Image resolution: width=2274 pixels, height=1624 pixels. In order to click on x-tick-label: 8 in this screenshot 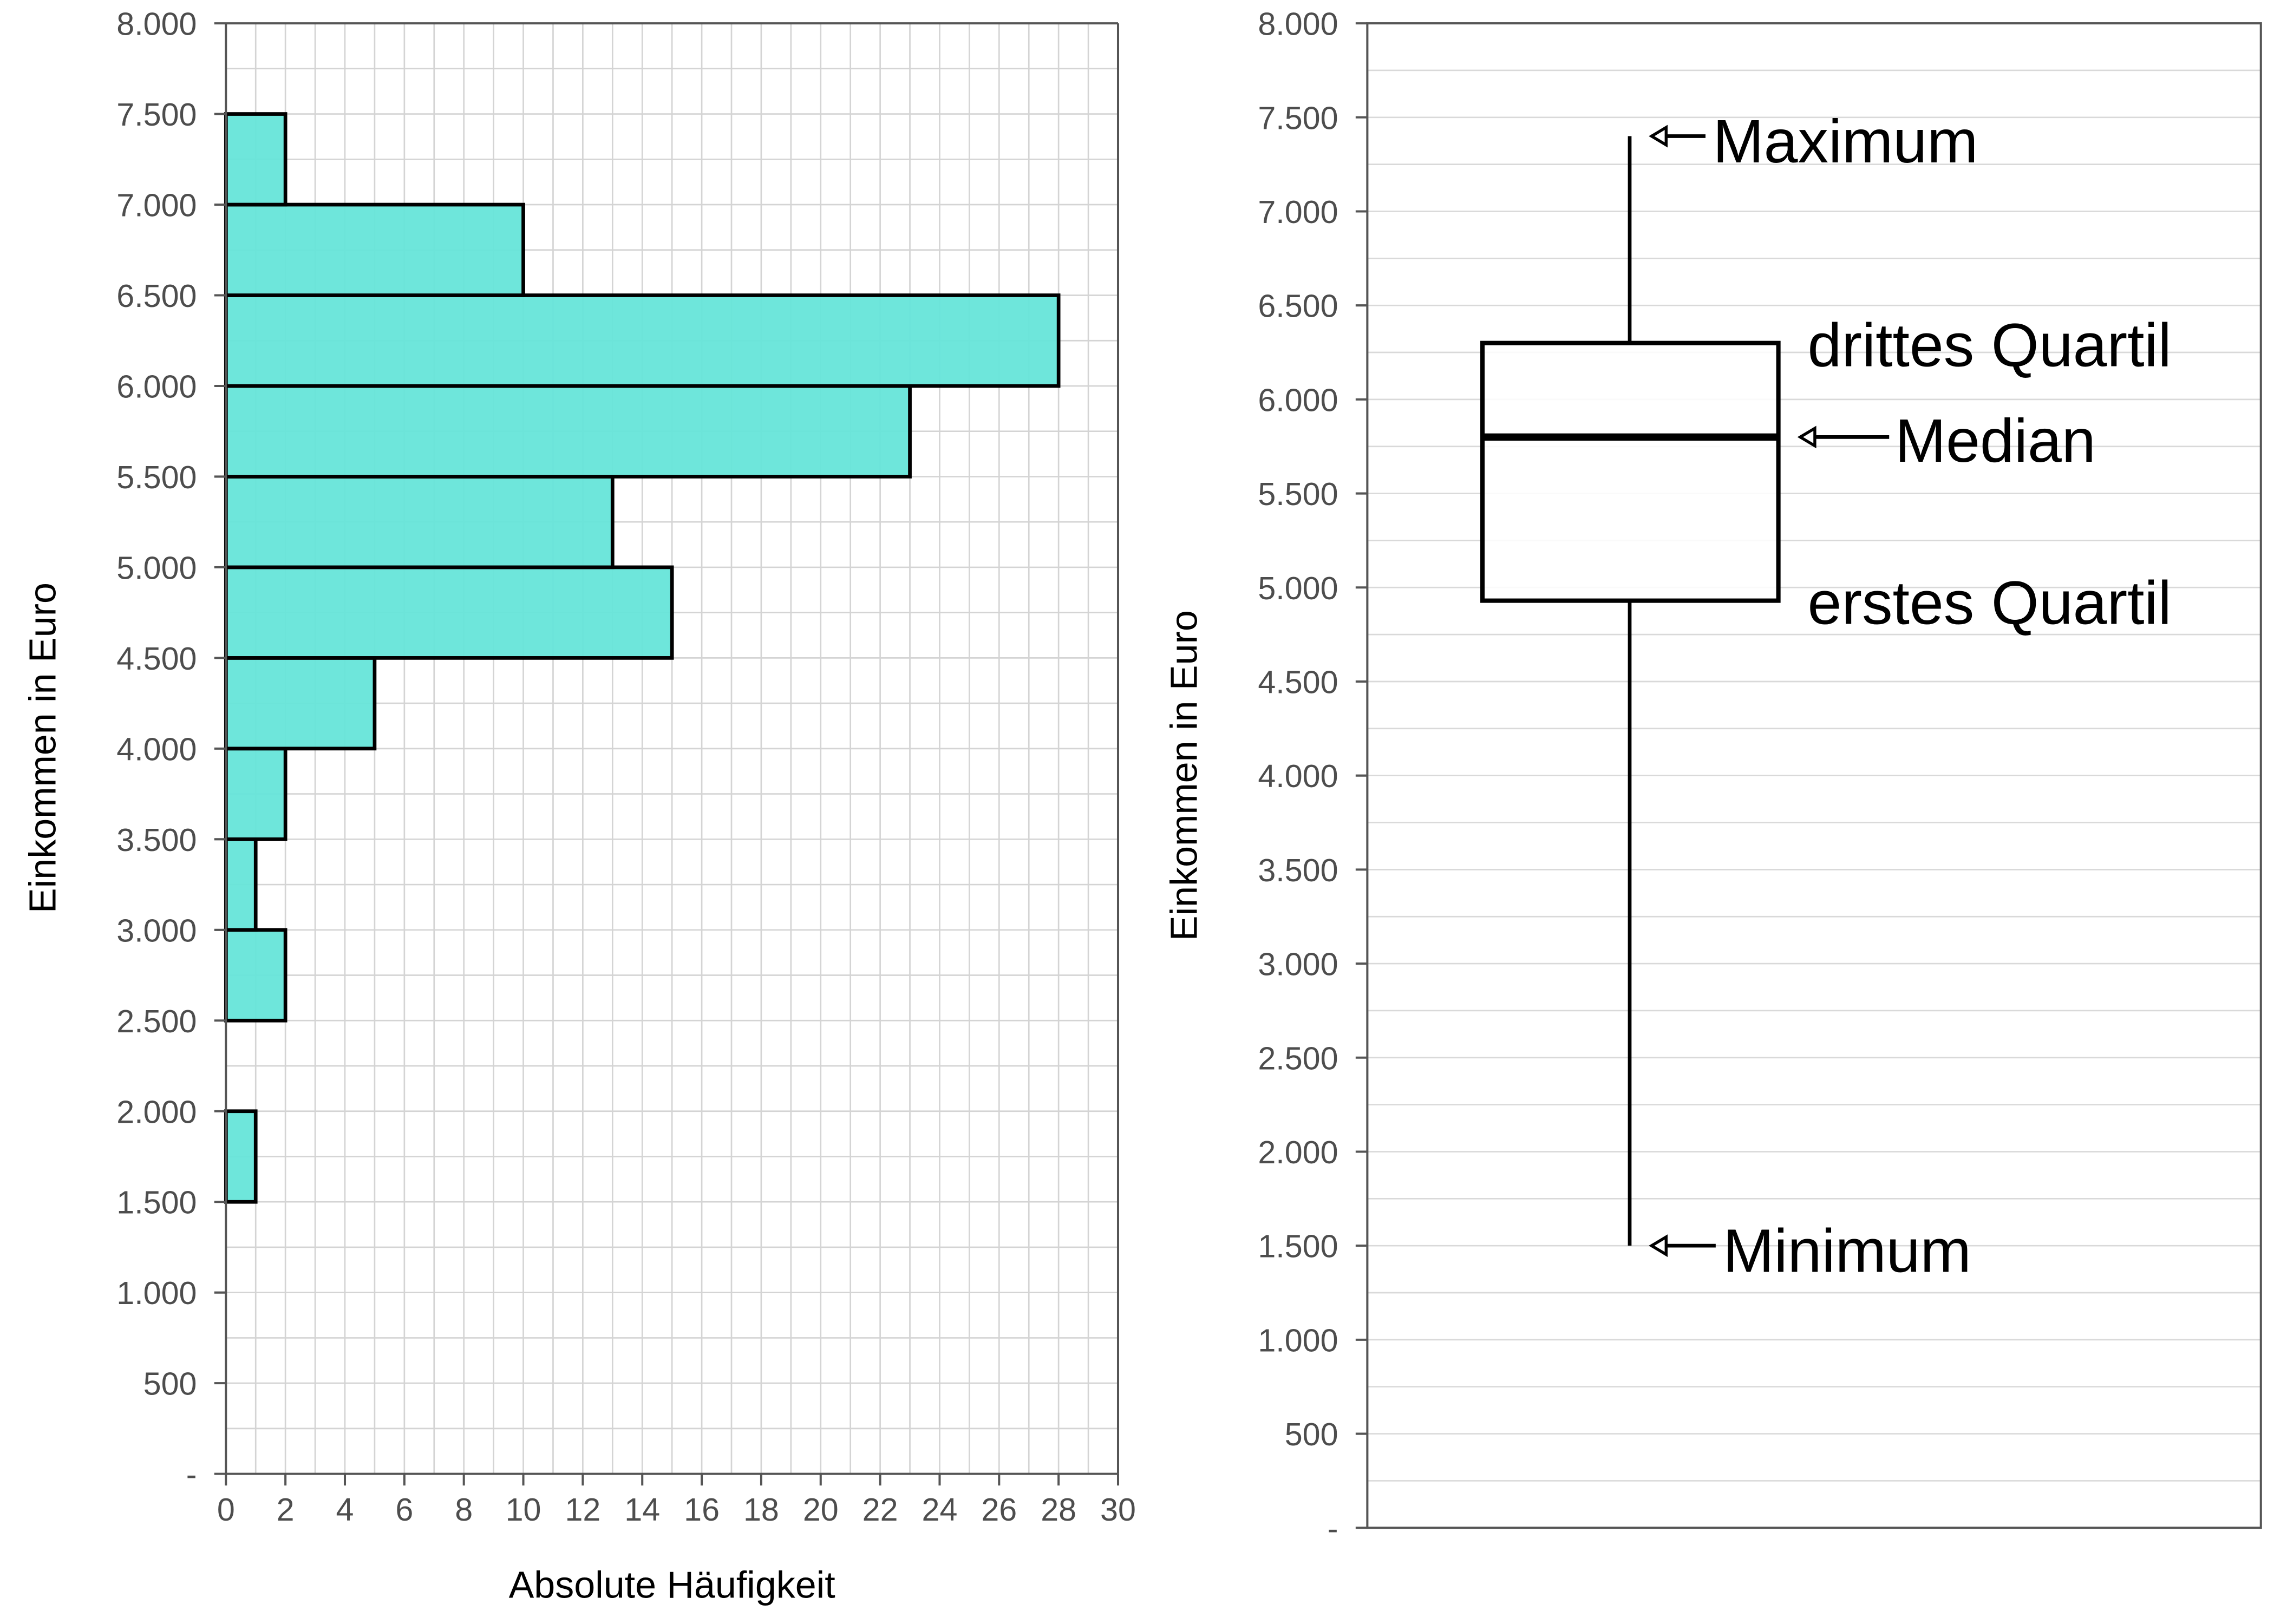, I will do `click(464, 1509)`.